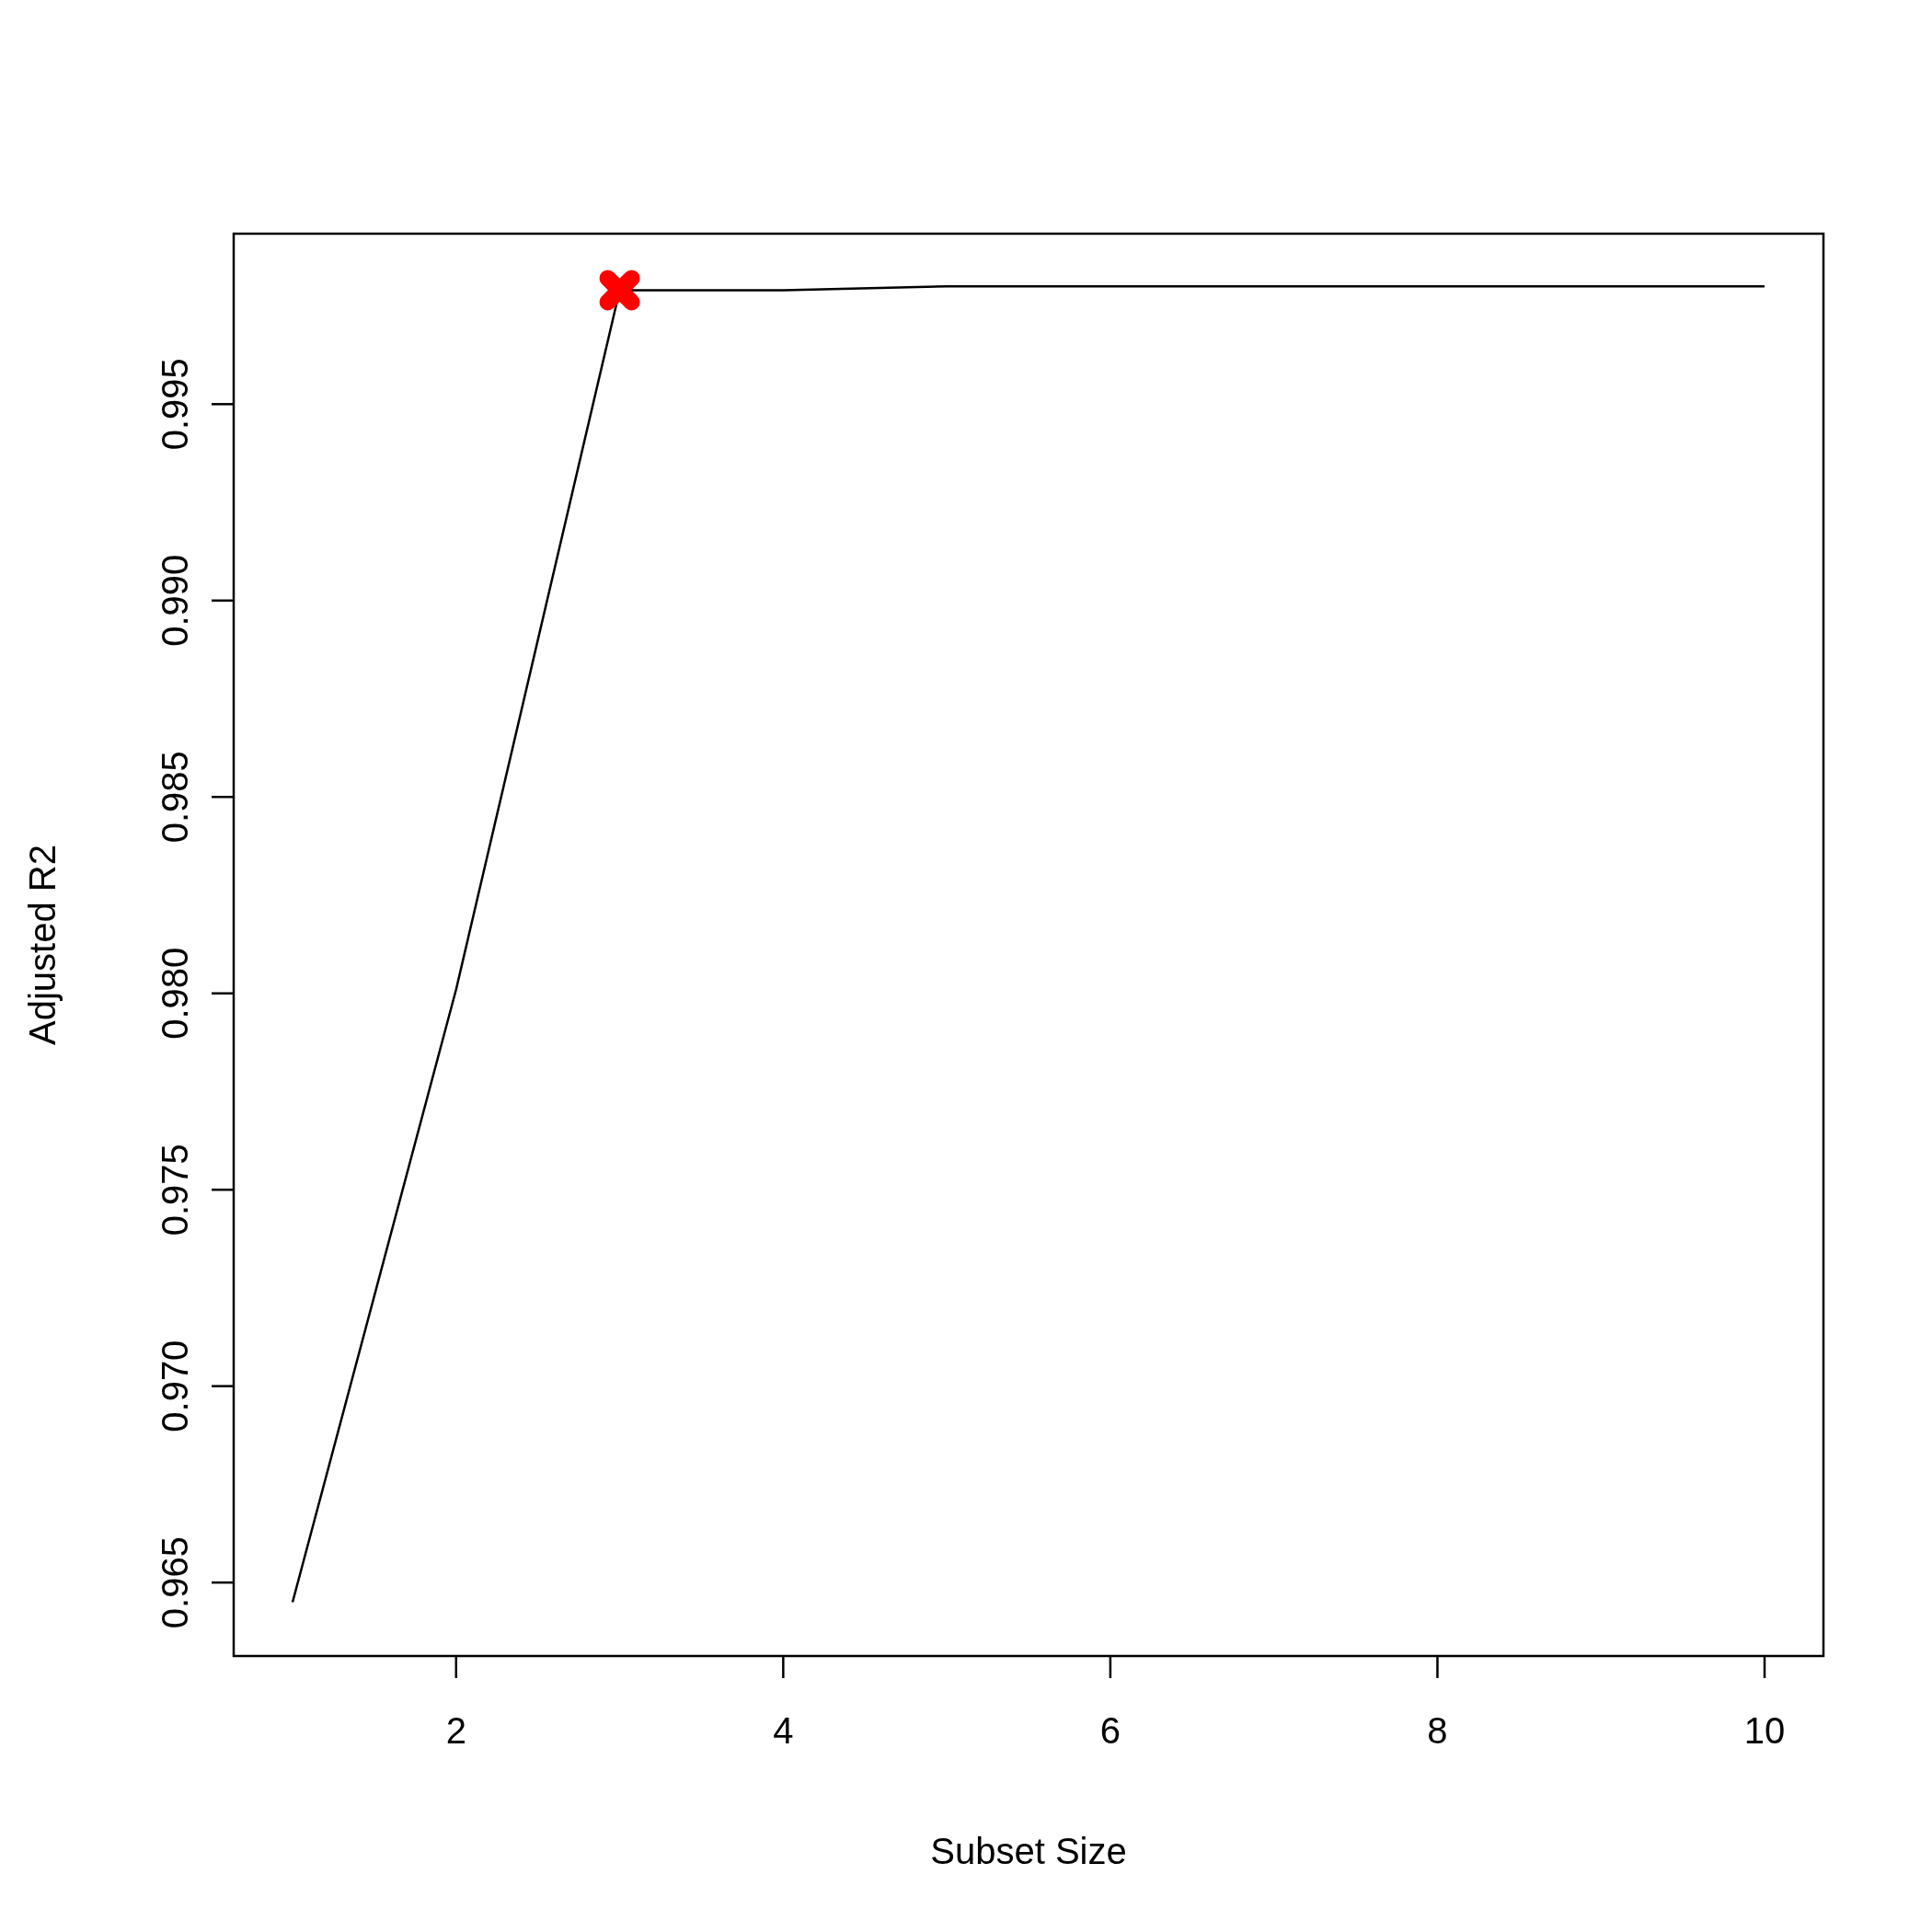 The height and width of the screenshot is (1932, 1932). Describe the element at coordinates (1437, 1730) in the screenshot. I see `x-tick-label: 8` at that location.